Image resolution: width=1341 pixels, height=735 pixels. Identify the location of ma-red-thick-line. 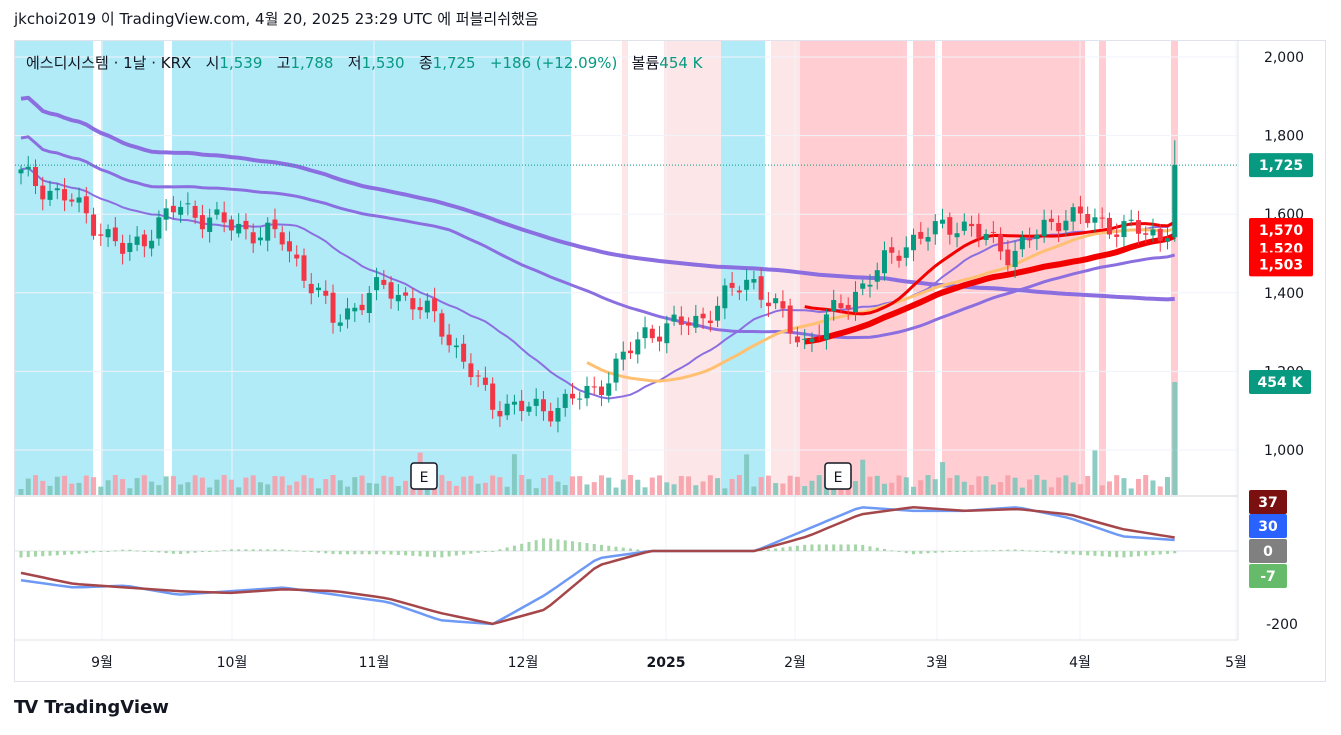
(990, 289).